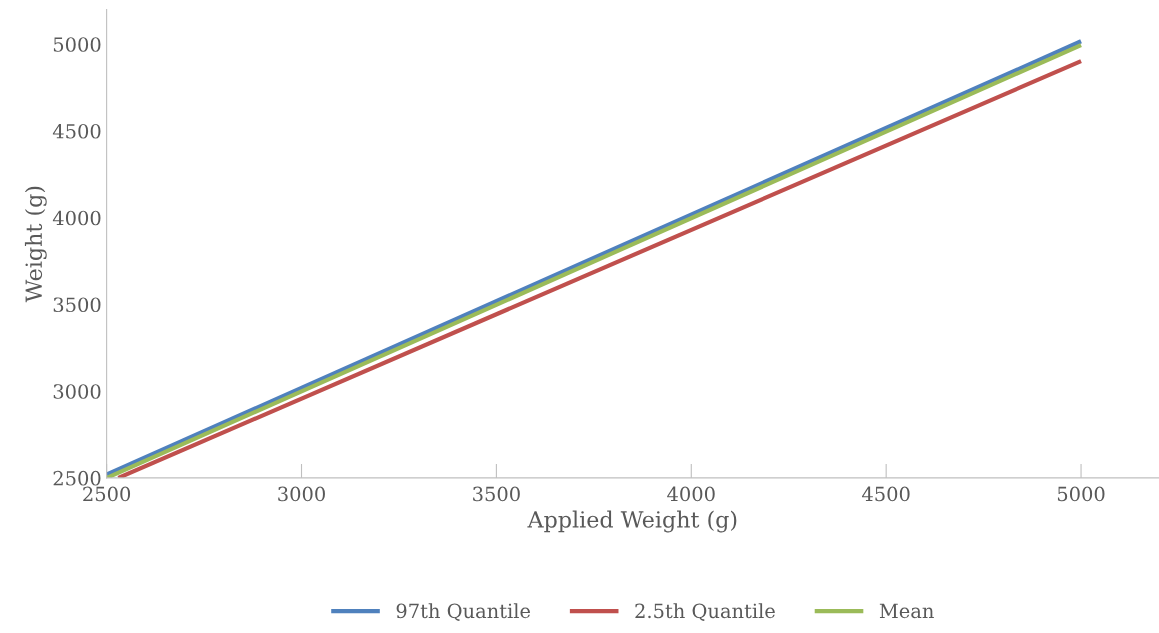 The width and height of the screenshot is (1159, 633). Describe the element at coordinates (301, 494) in the screenshot. I see `x-tick-label: 3000` at that location.